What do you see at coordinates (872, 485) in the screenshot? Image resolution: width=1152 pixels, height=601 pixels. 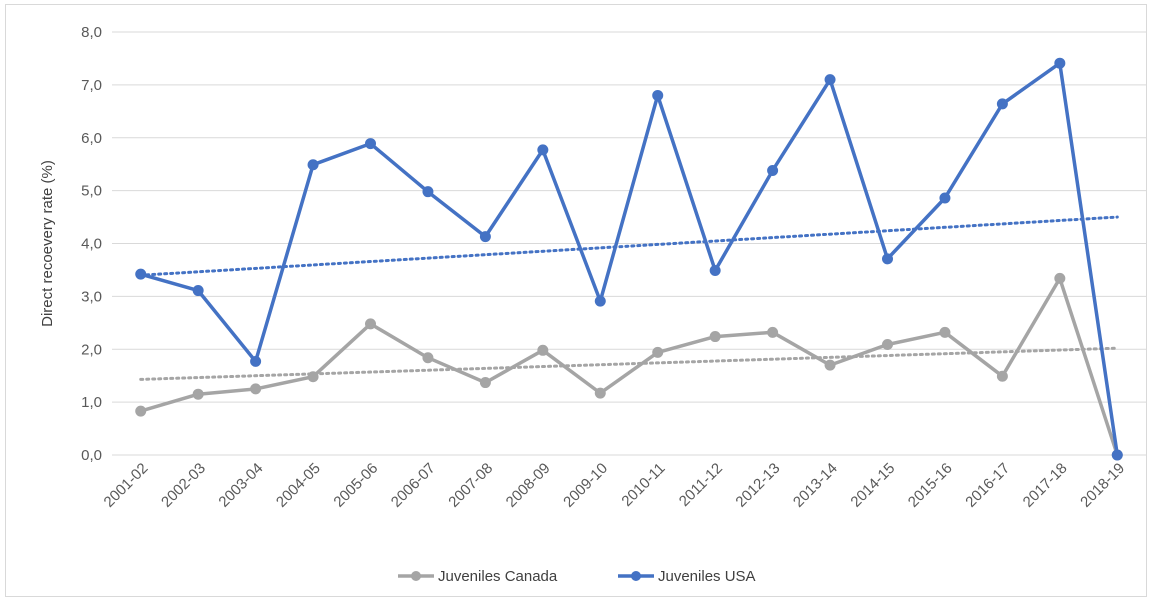 I see `x-tick-label: 2014-15` at bounding box center [872, 485].